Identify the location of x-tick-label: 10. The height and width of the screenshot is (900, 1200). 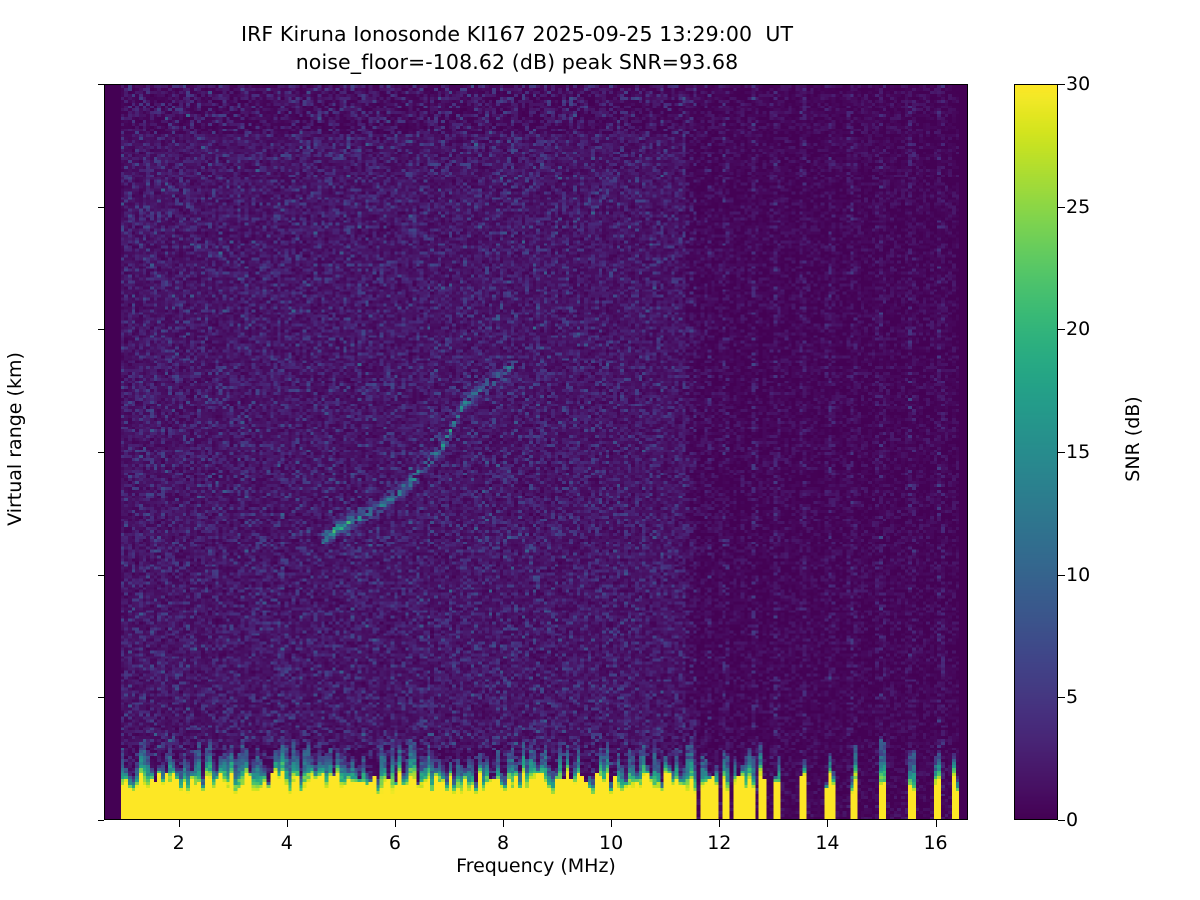
(611, 843).